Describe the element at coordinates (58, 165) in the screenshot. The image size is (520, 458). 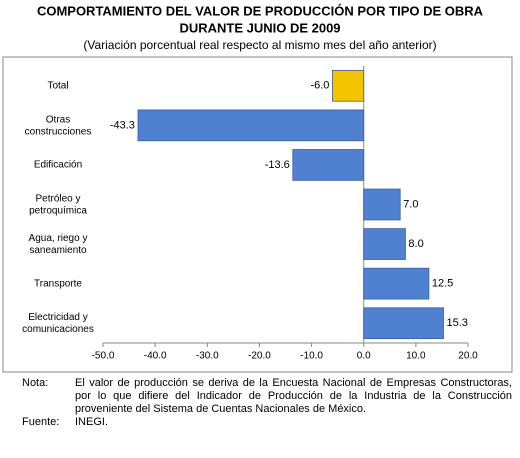
I see `y-tick-label: Edificación` at that location.